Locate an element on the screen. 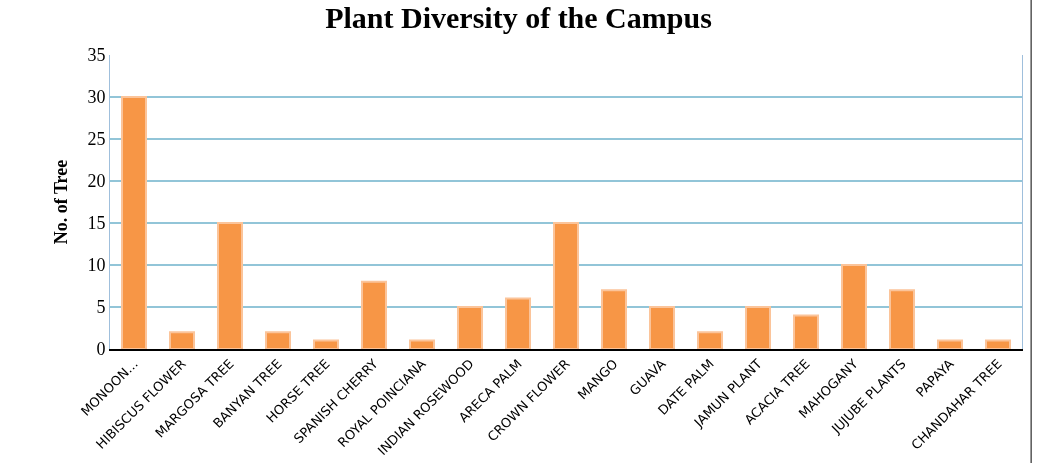 The width and height of the screenshot is (1037, 463). y-tick-label: 10 is located at coordinates (96, 265).